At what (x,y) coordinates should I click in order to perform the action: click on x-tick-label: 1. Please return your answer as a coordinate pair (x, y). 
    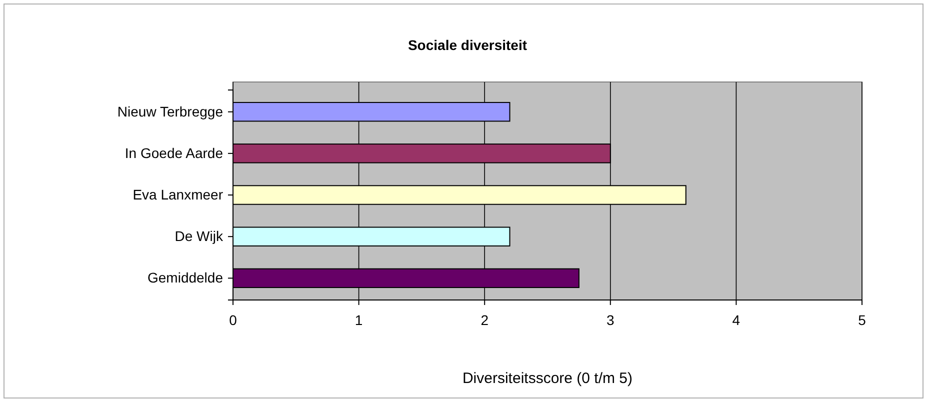
    Looking at the image, I should click on (358, 320).